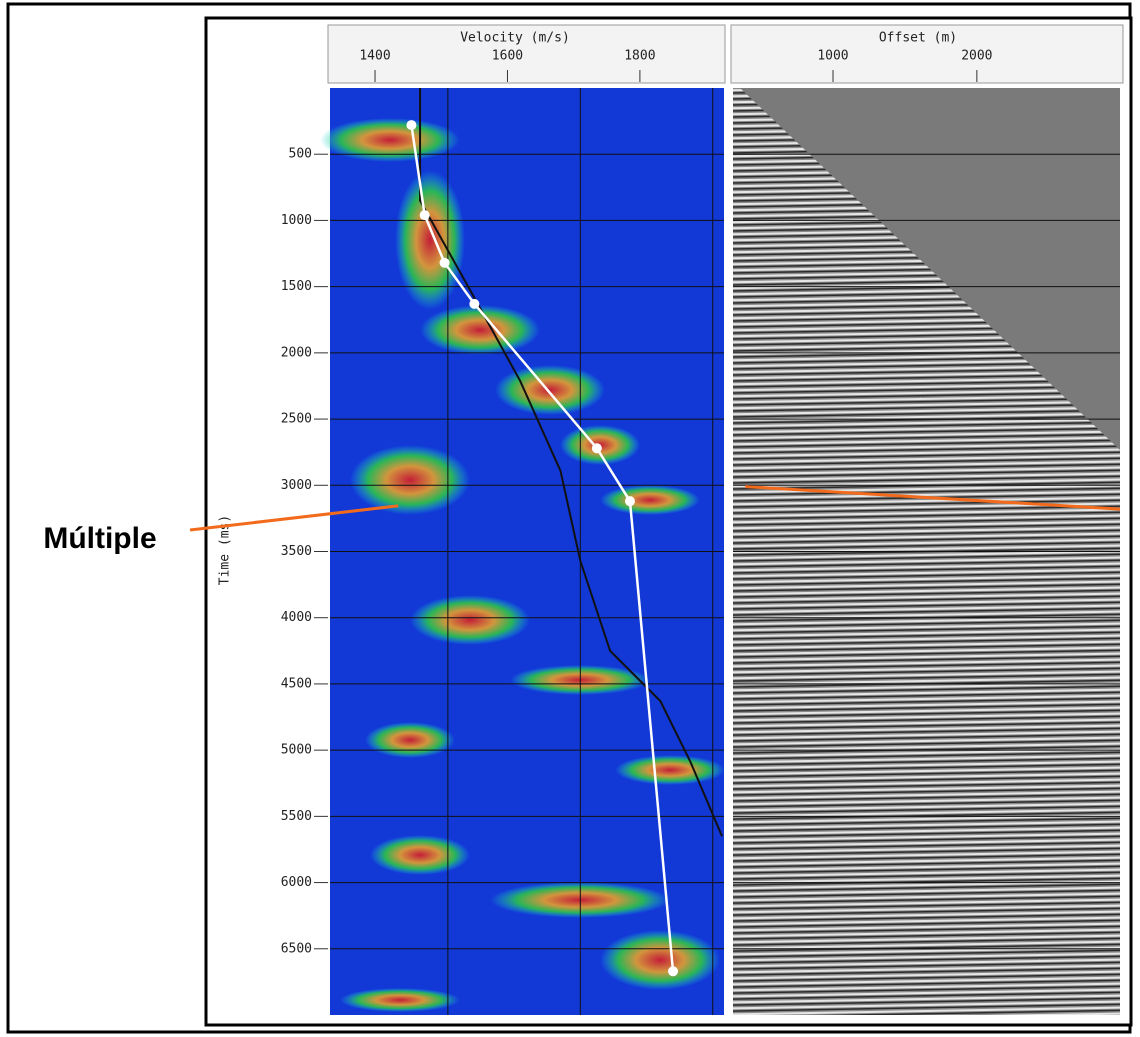 The height and width of the screenshot is (1037, 1140). Describe the element at coordinates (918, 38) in the screenshot. I see `x-axis-title: Offset (m)` at that location.